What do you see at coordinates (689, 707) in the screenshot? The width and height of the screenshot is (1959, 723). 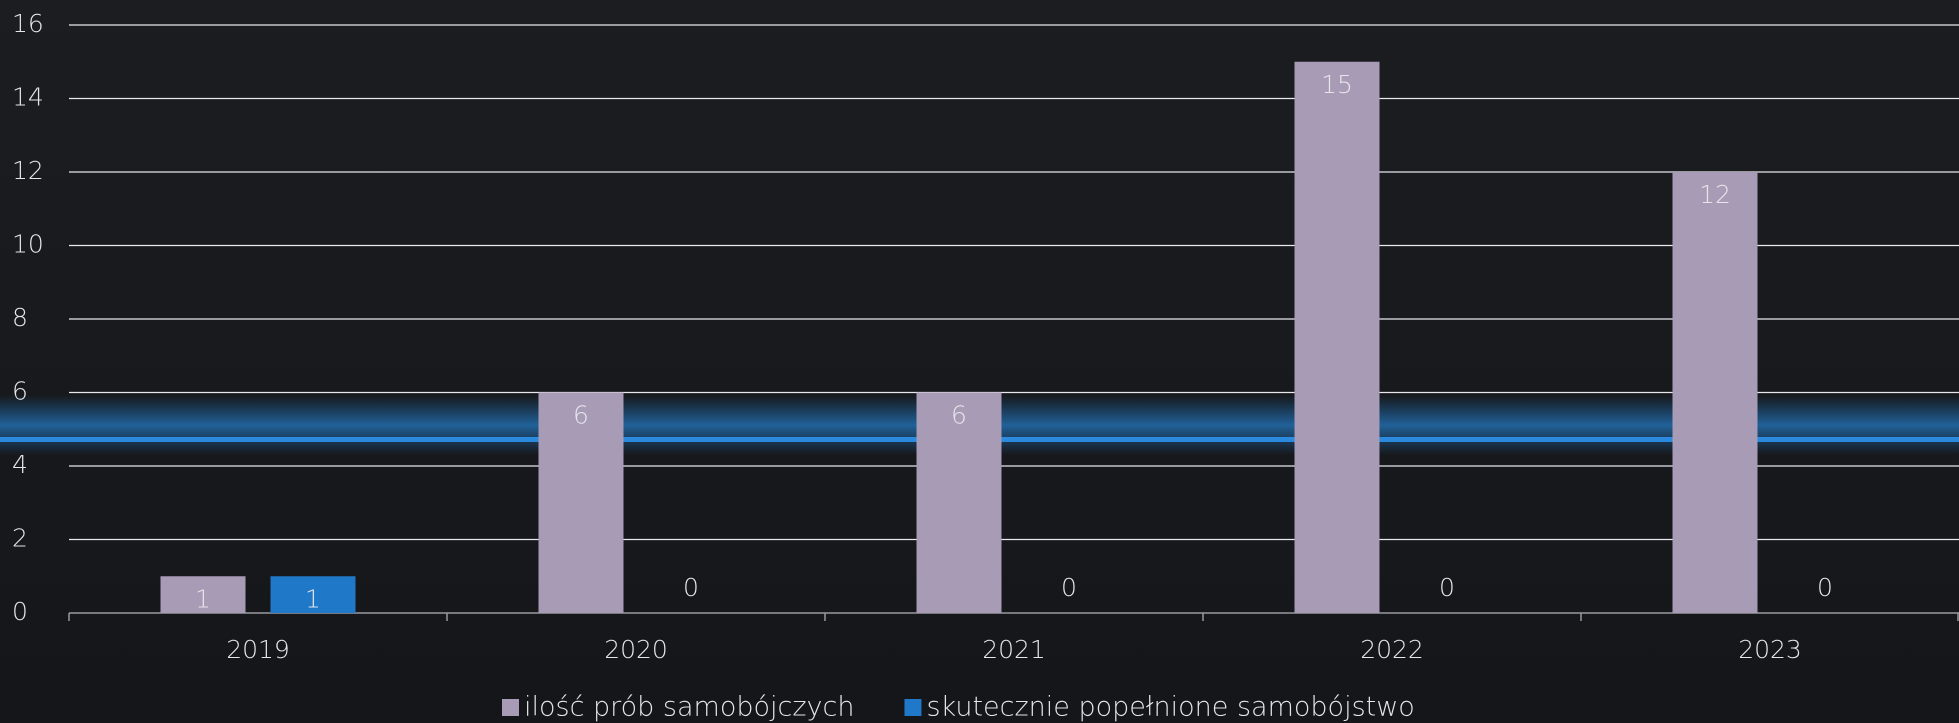 I see `legend-label: ilość prób samobójczych` at bounding box center [689, 707].